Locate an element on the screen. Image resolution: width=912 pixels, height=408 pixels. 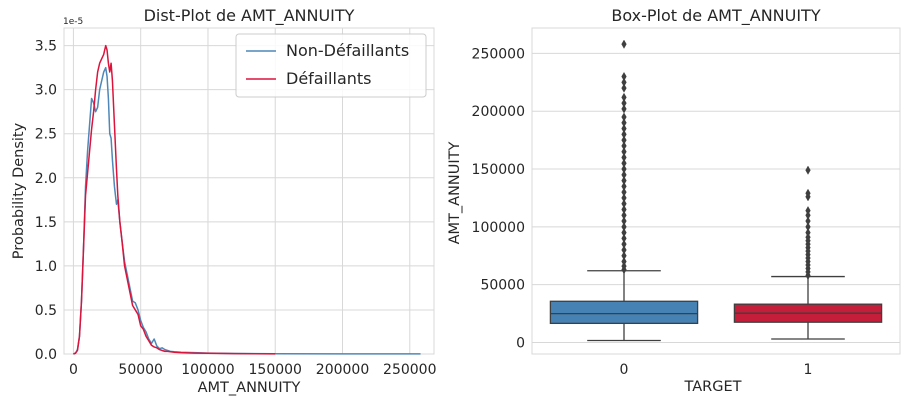
dist-plot-y-tick-label: 0.0 is located at coordinates (46, 355).